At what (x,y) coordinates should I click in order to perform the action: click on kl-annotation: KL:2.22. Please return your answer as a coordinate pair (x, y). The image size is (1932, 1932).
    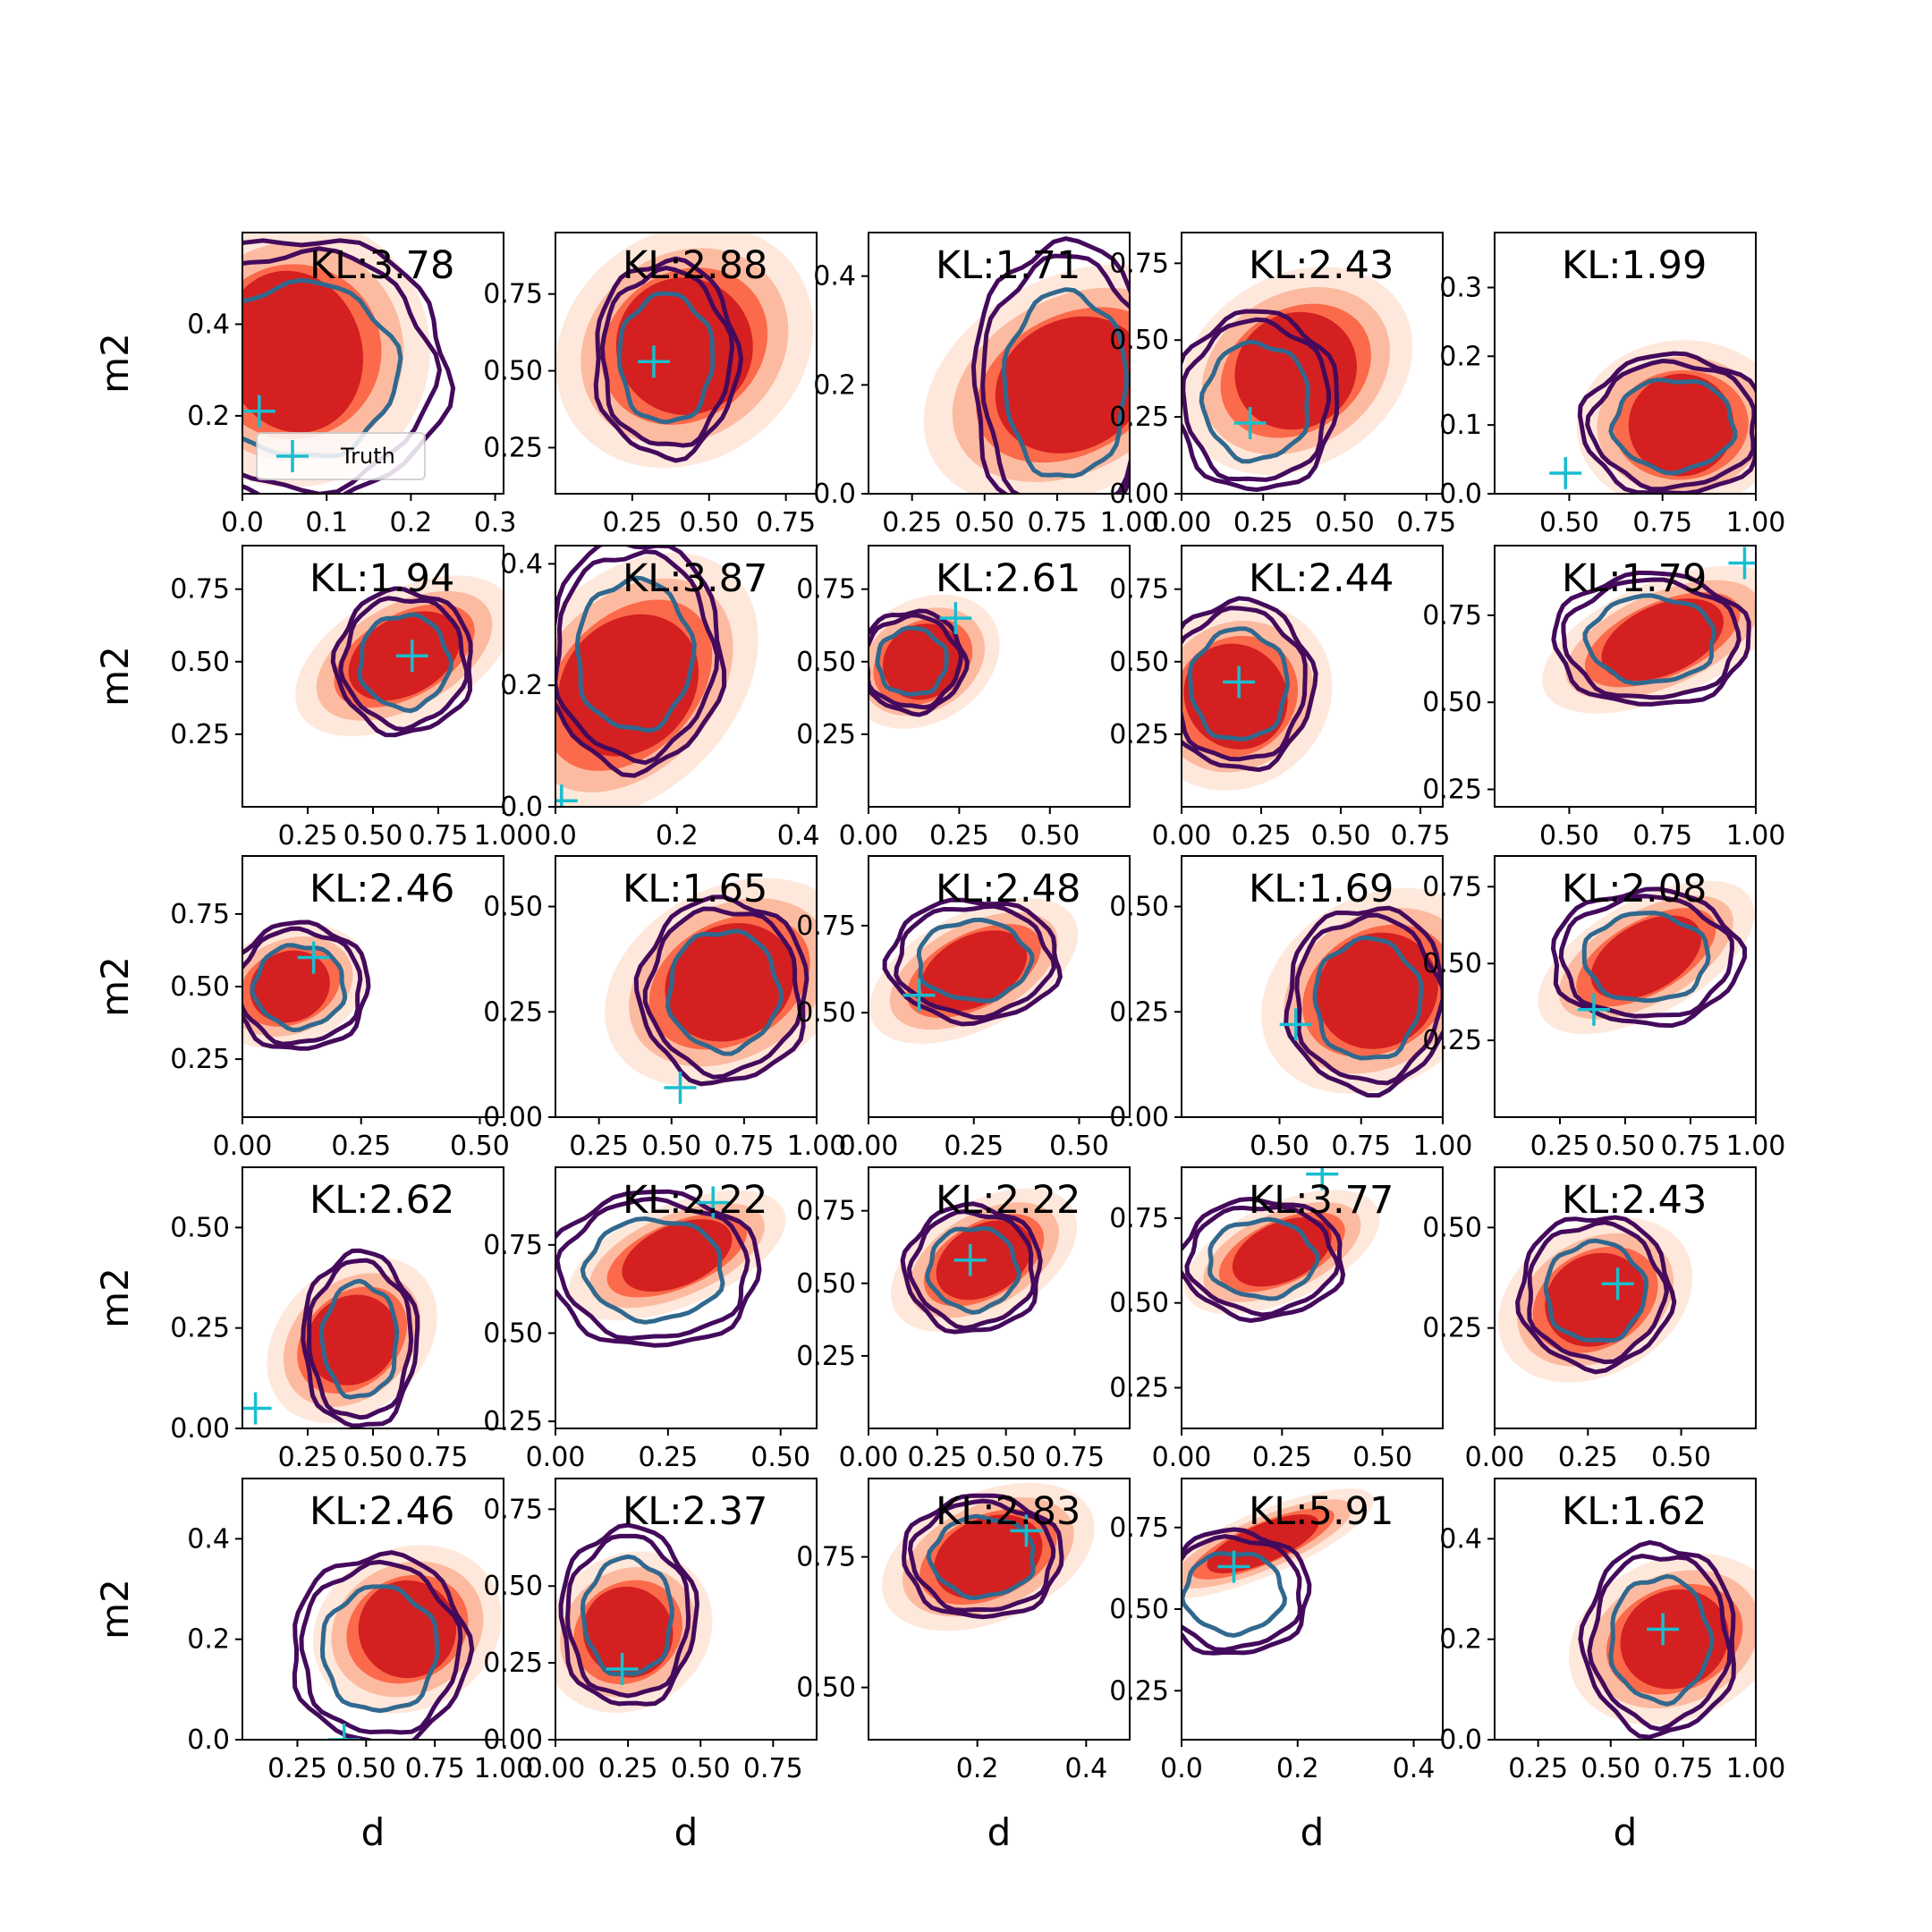
    Looking at the image, I should click on (1008, 1200).